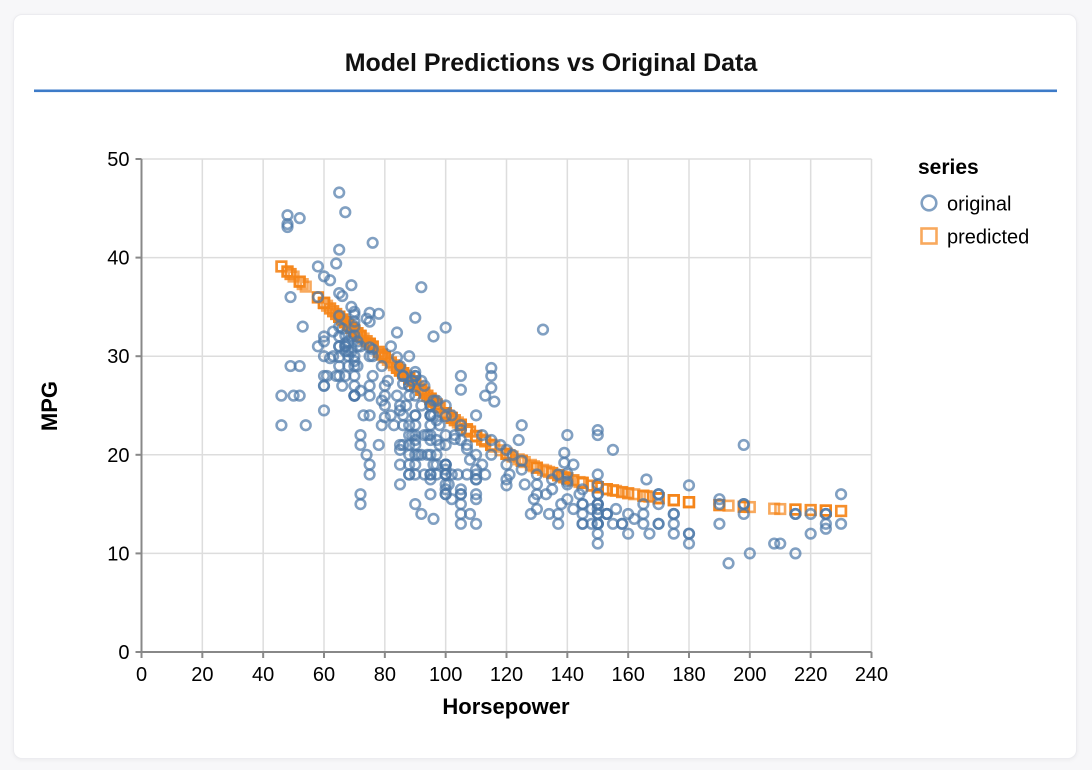 The width and height of the screenshot is (1092, 770). Describe the element at coordinates (123, 653) in the screenshot. I see `y-tick-label: 0` at that location.